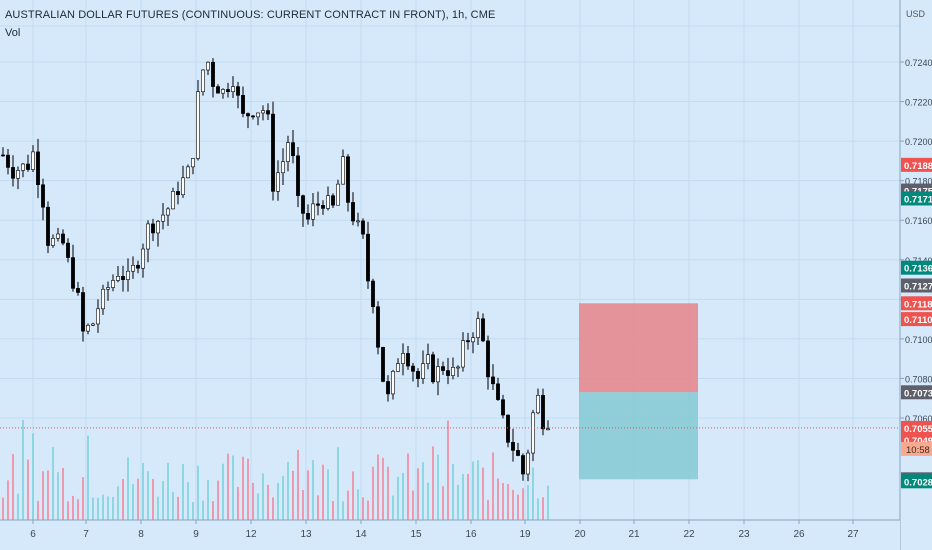 The width and height of the screenshot is (932, 550). What do you see at coordinates (744, 534) in the screenshot?
I see `time-tick-label: 23` at bounding box center [744, 534].